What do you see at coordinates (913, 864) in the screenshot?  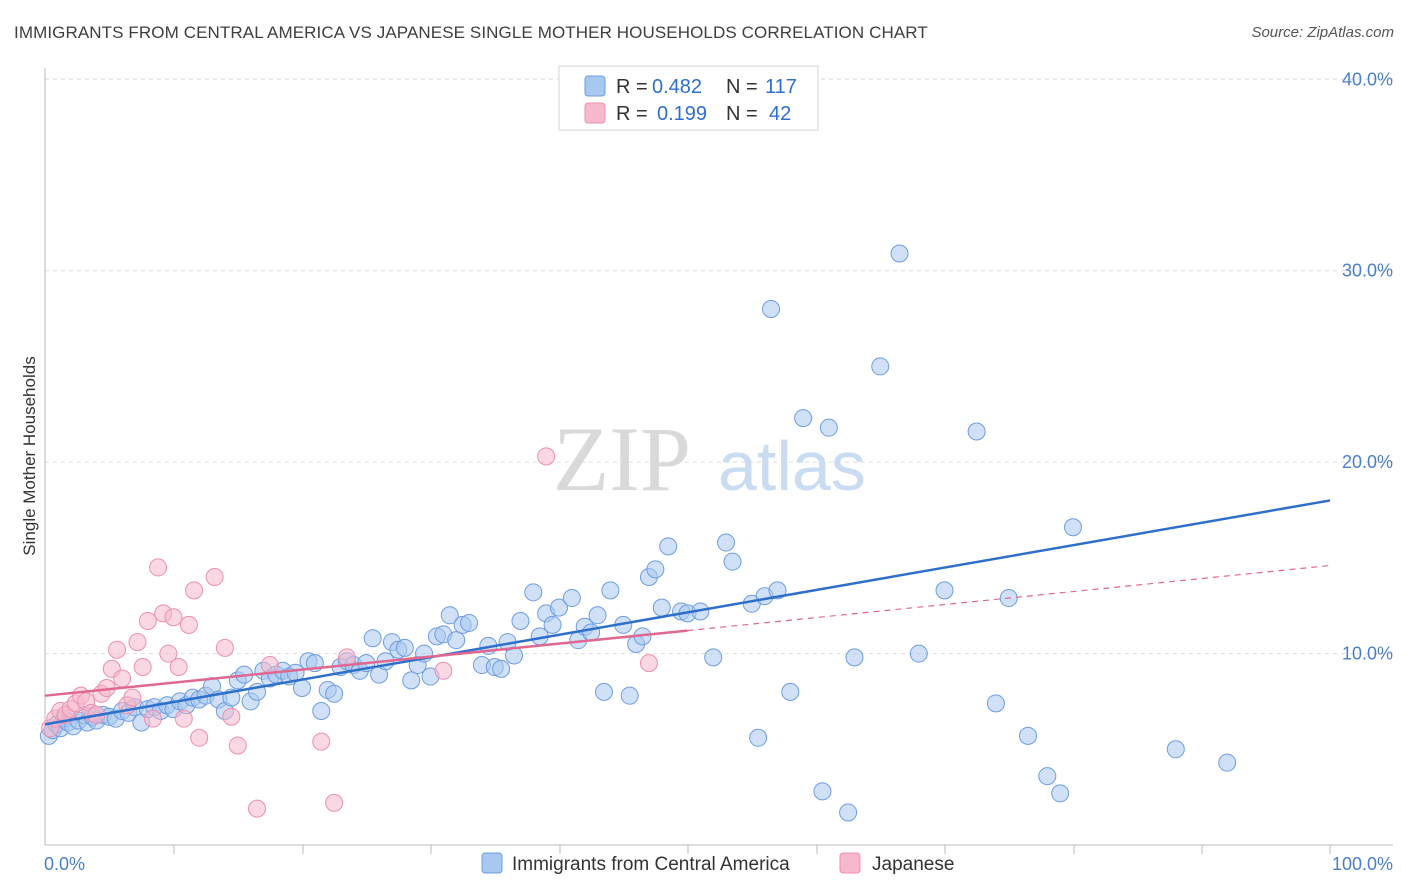 I see `legend-label-japanese: Japanese` at bounding box center [913, 864].